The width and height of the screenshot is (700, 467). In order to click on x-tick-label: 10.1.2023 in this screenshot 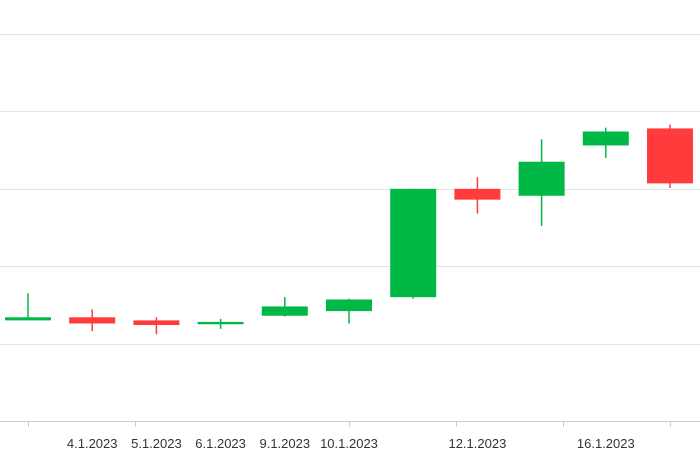, I will do `click(349, 443)`.